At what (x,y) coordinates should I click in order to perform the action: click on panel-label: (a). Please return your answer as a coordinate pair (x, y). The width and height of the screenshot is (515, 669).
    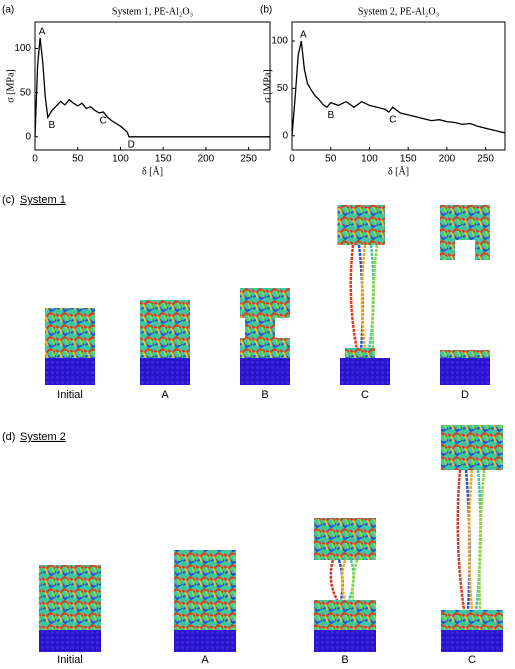
    Looking at the image, I should click on (8, 10).